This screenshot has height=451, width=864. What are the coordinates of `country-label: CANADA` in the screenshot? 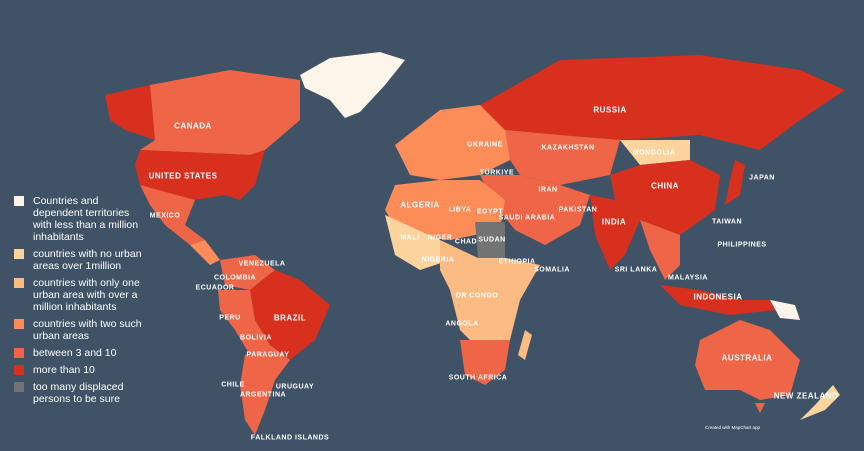 It's located at (193, 126).